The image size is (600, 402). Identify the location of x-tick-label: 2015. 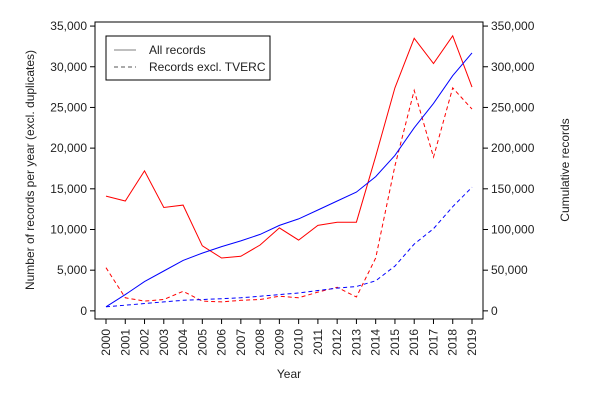
(395, 342).